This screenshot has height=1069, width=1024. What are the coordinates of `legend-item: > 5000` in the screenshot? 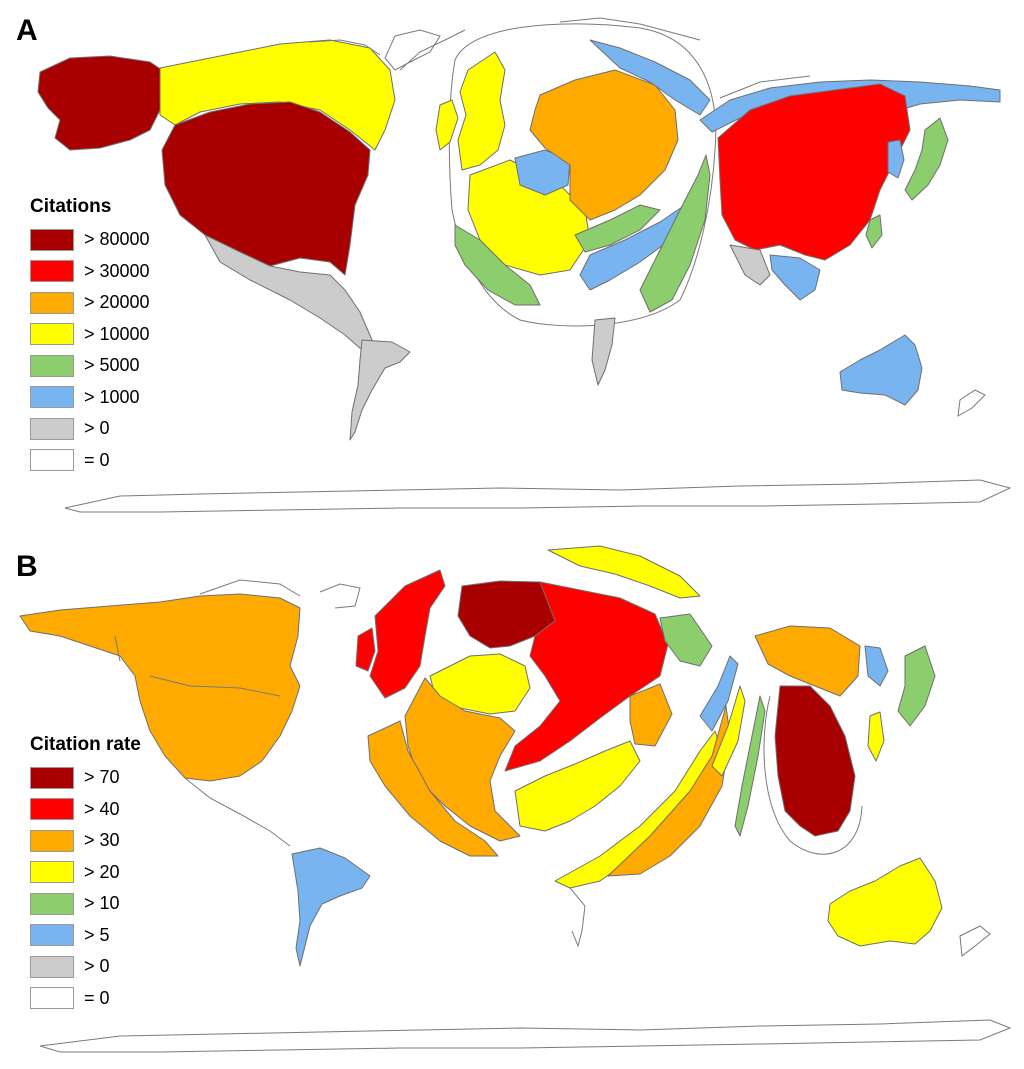 It's located at (90, 366).